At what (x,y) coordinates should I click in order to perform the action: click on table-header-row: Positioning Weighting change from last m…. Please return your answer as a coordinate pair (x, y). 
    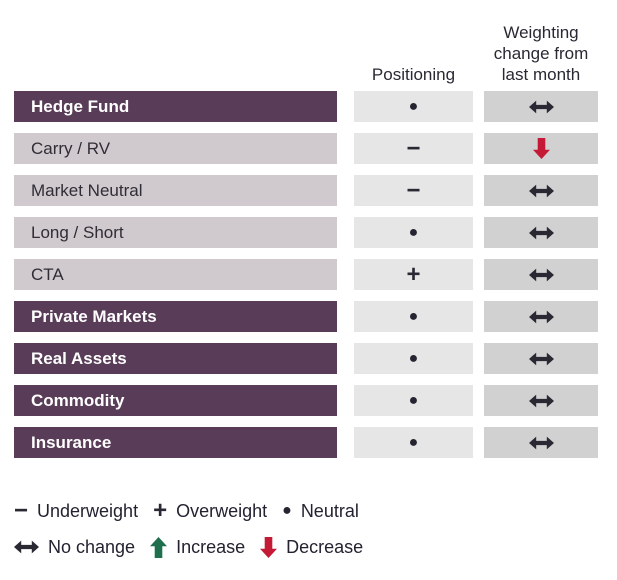
    Looking at the image, I should click on (315, 43).